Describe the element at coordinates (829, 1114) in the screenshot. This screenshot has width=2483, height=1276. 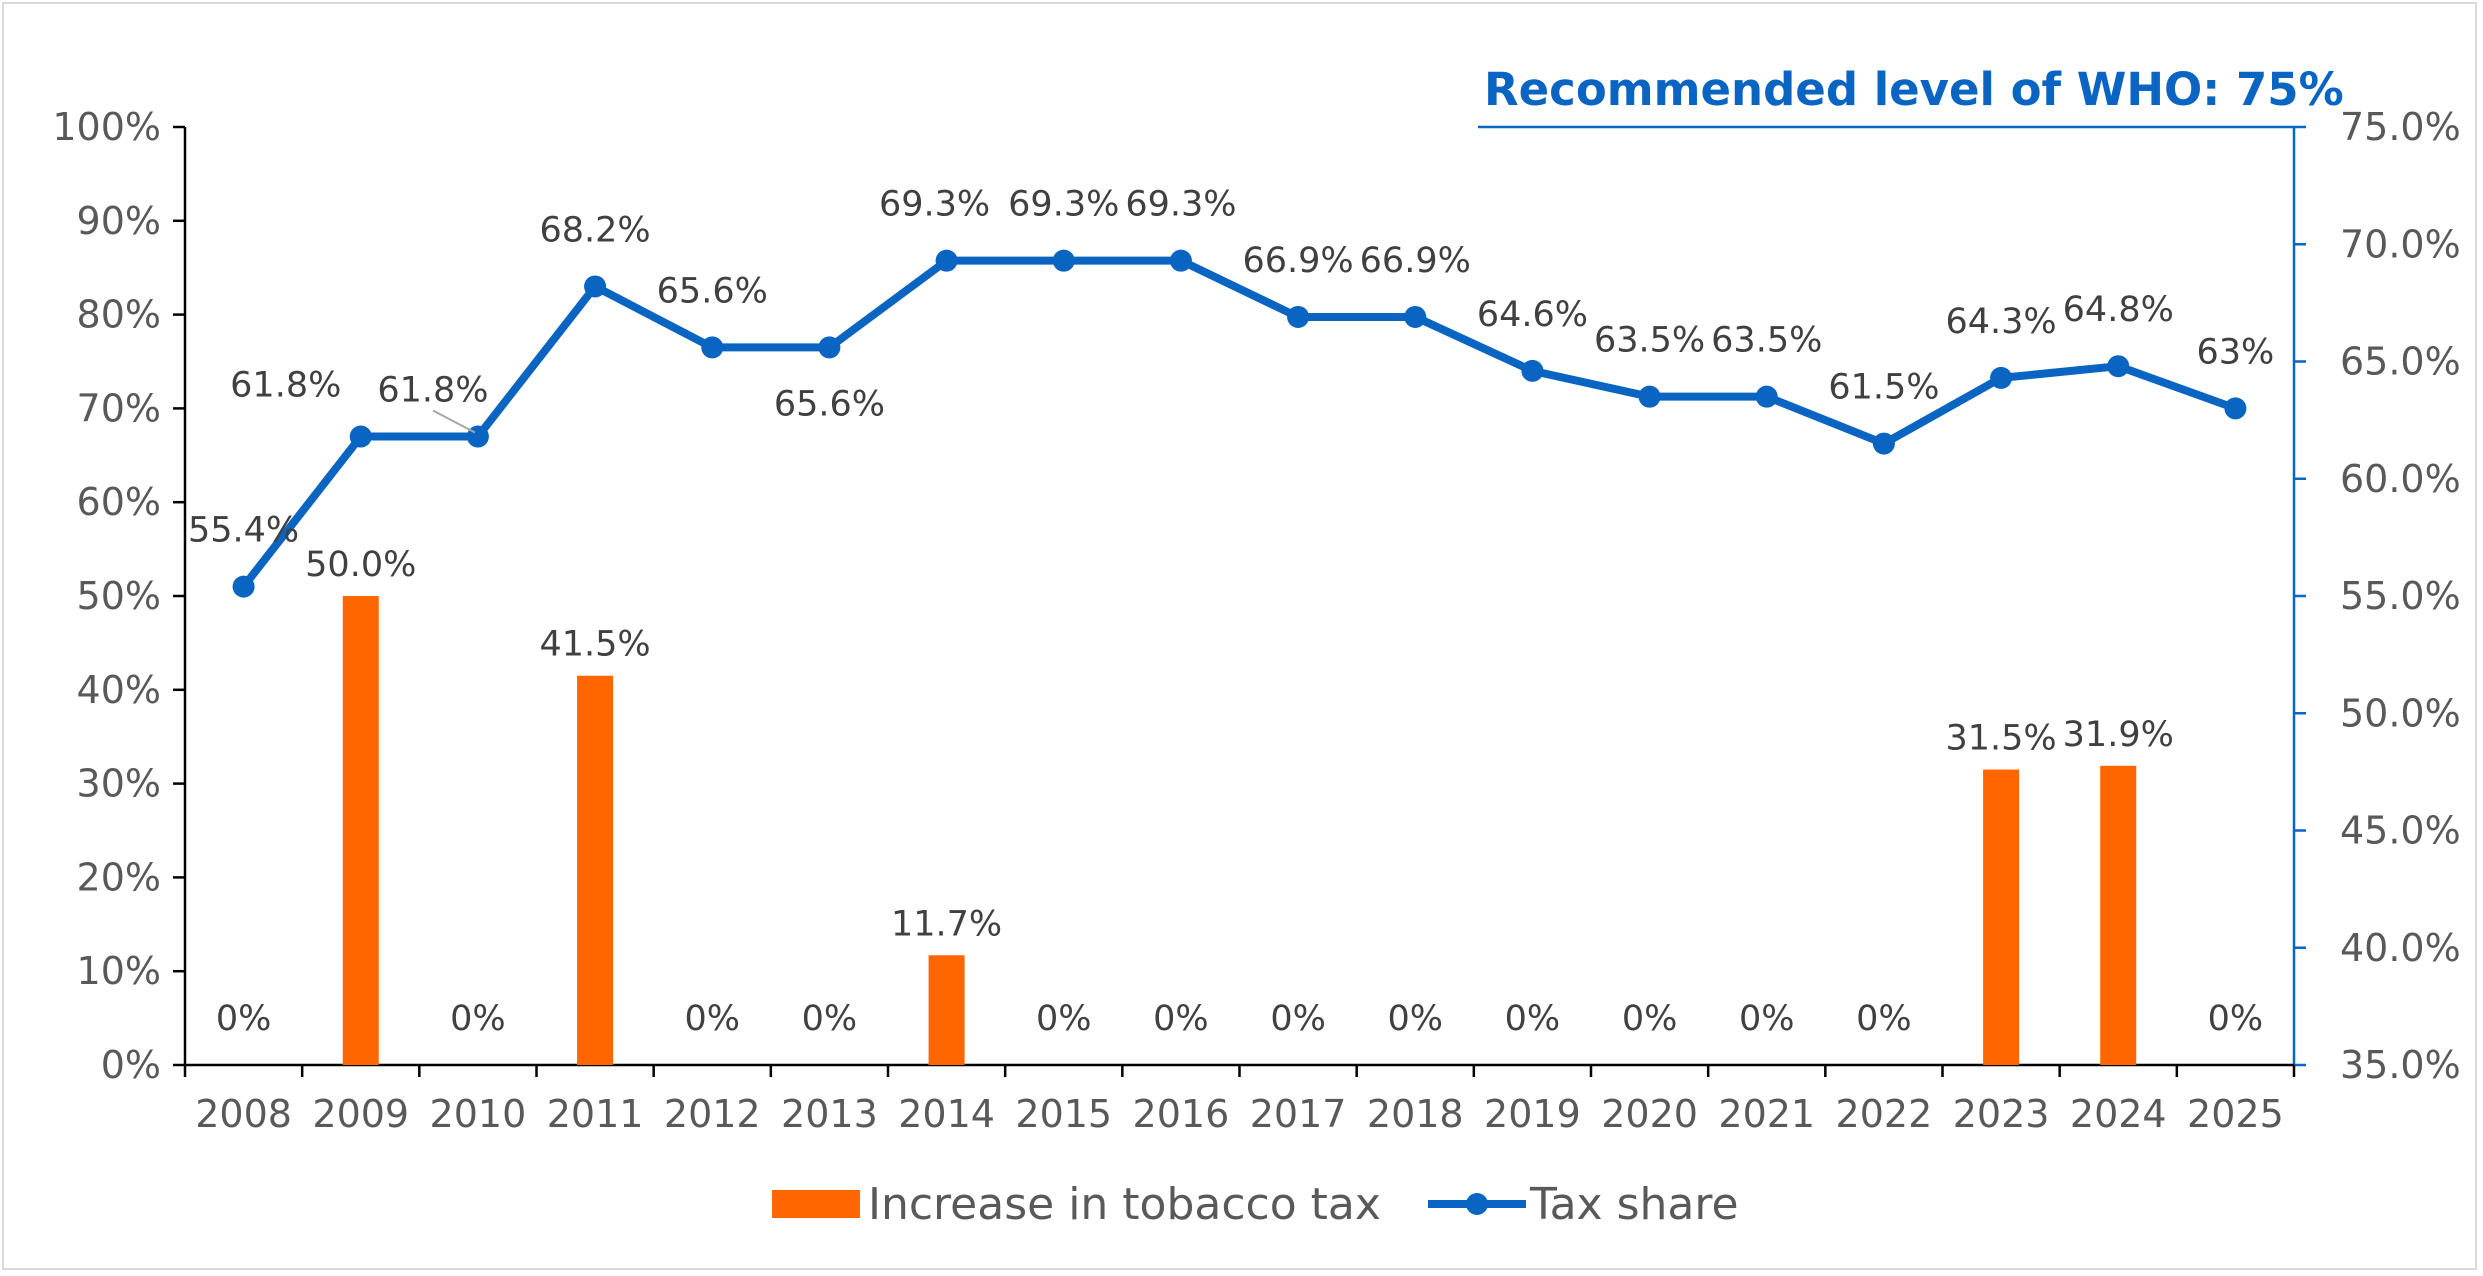
I see `x-tick-label: 2013` at that location.